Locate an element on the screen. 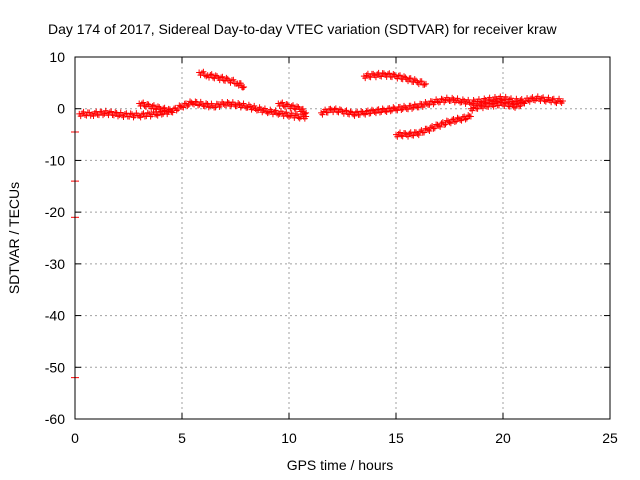 The height and width of the screenshot is (480, 640). x-tick-label: 5 is located at coordinates (182, 438).